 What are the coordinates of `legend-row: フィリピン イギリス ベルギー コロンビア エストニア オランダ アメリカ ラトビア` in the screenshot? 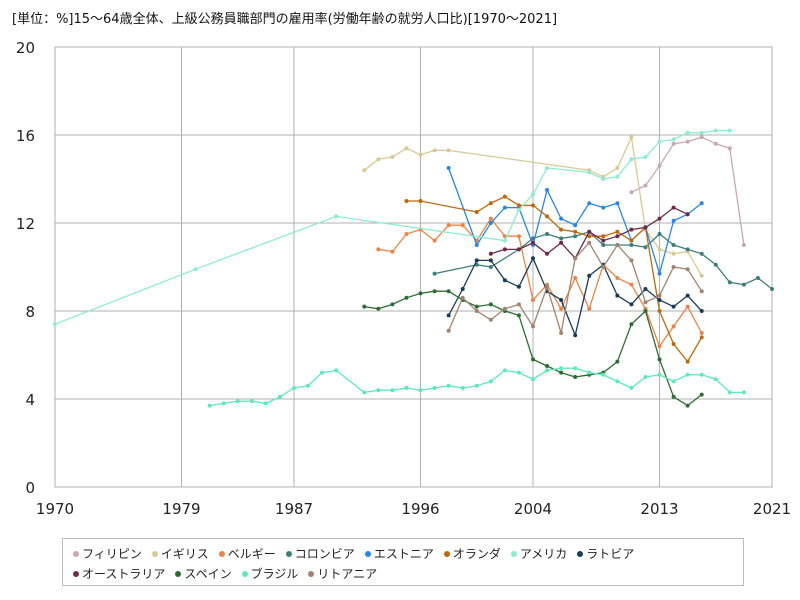 It's located at (353, 553).